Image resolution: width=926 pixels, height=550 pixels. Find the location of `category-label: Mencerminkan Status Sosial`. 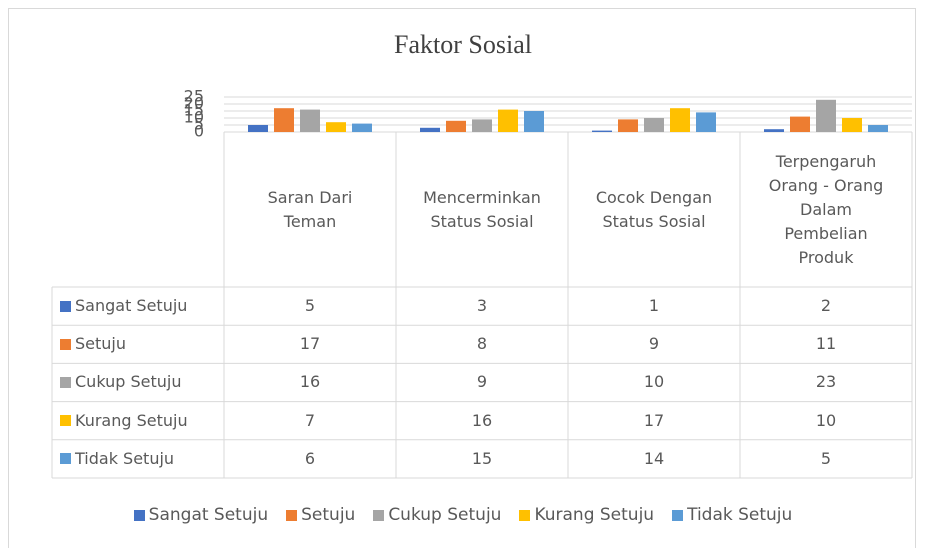

category-label: Mencerminkan Status Sosial is located at coordinates (482, 209).